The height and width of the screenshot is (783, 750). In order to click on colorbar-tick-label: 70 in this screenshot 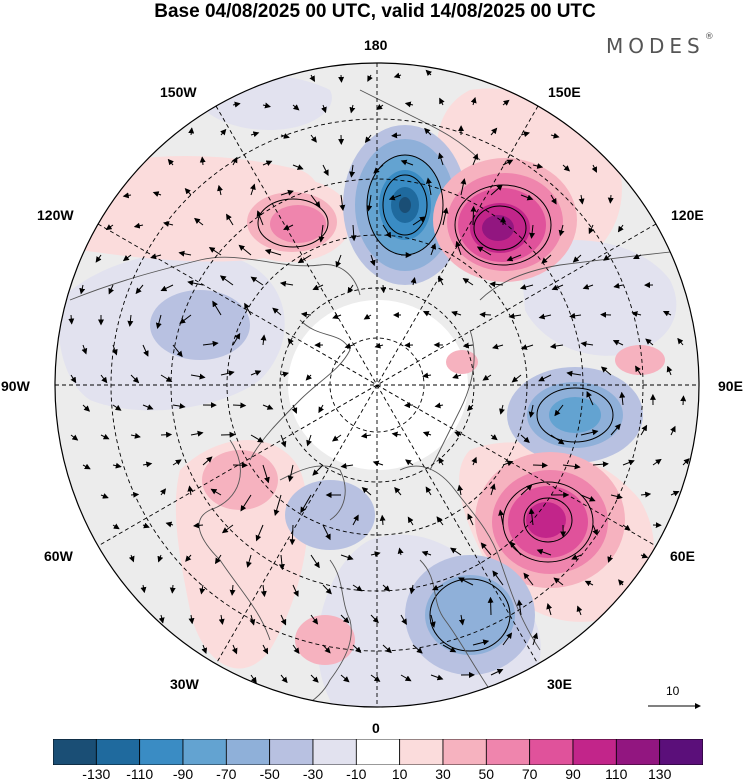, I will do `click(529, 774)`.